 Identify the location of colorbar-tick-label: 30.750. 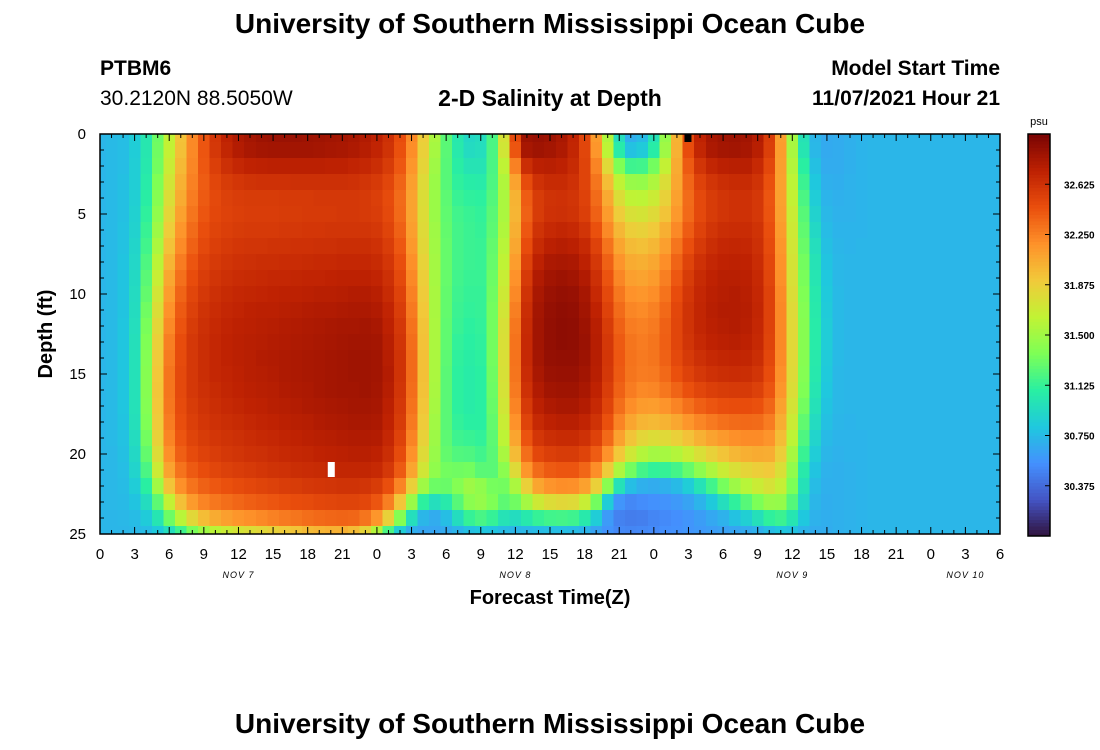
(1079, 437).